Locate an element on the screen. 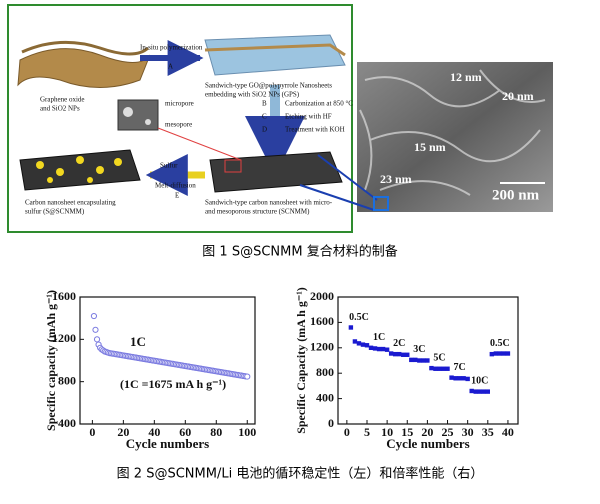  scheme-text: micropore is located at coordinates (179, 104).